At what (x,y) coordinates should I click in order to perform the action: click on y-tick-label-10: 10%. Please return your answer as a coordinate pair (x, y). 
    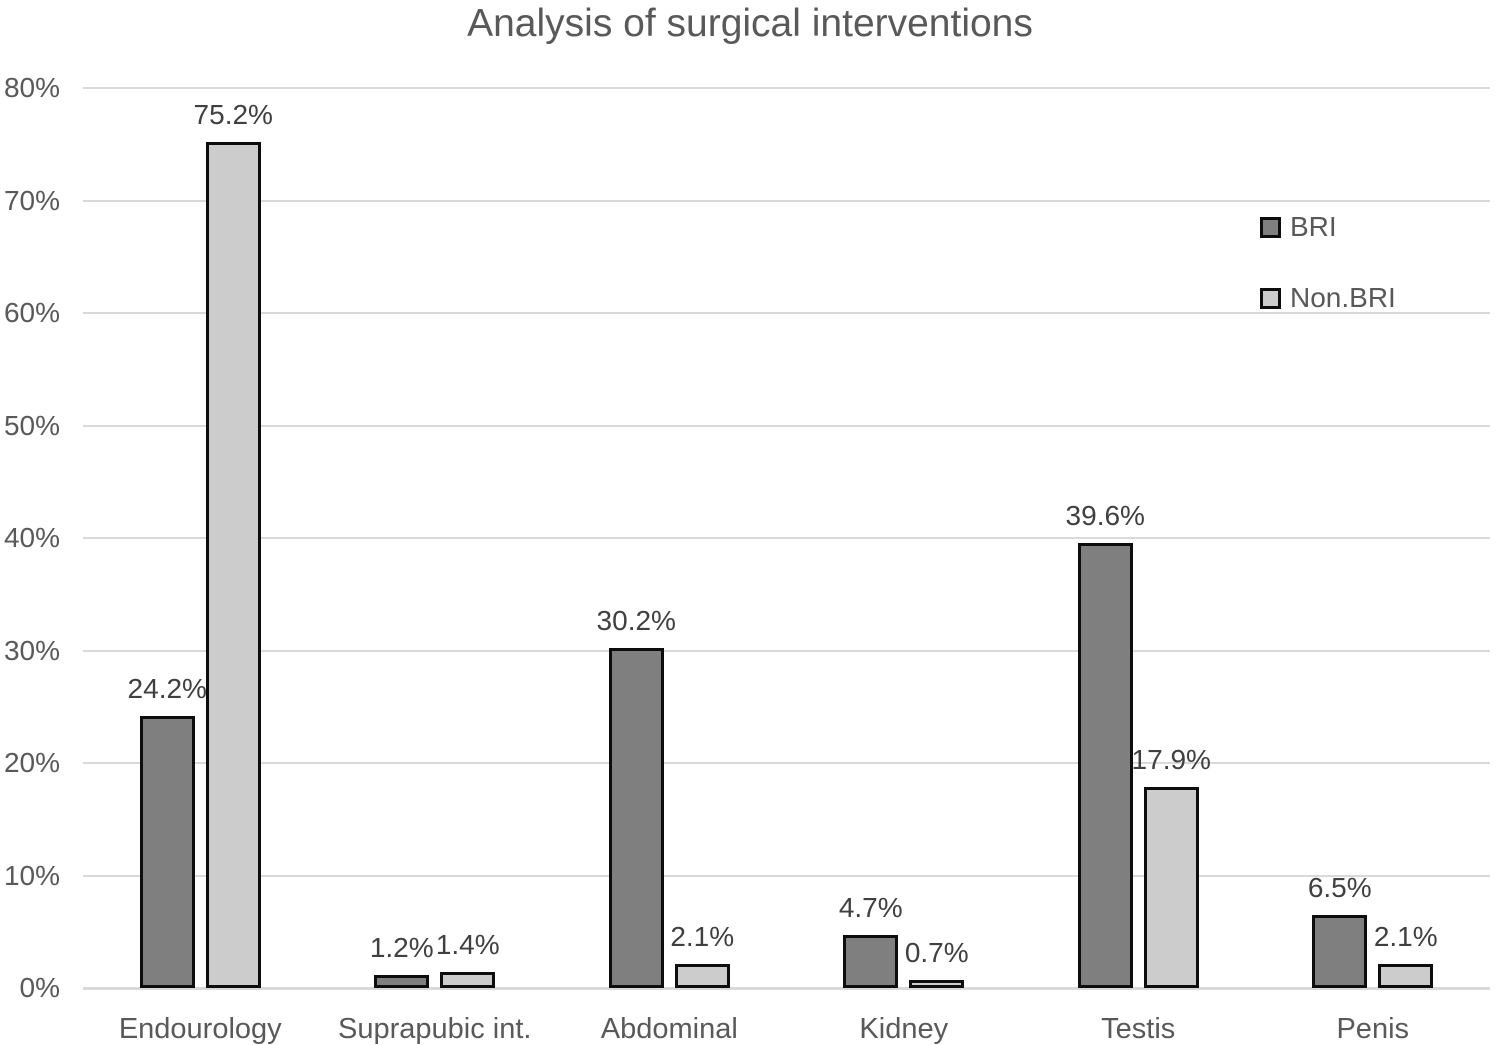
    Looking at the image, I should click on (31, 875).